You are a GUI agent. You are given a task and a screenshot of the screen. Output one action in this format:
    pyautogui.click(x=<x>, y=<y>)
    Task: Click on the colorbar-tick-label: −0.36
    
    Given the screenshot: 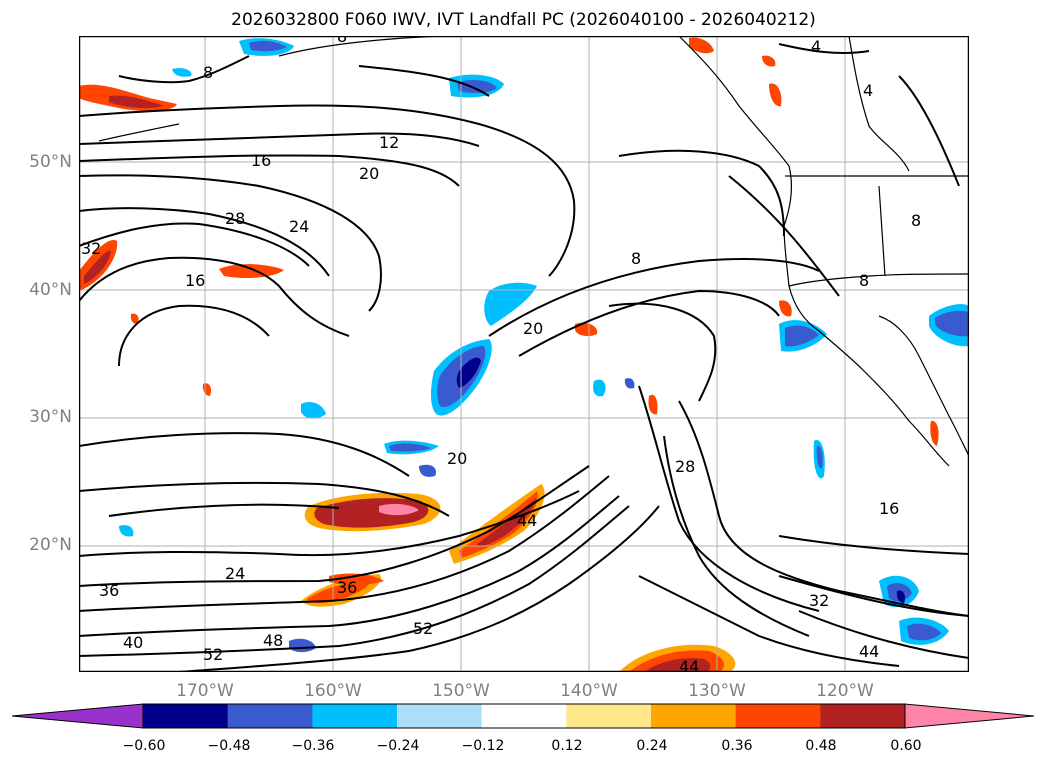 What is the action you would take?
    pyautogui.click(x=313, y=746)
    